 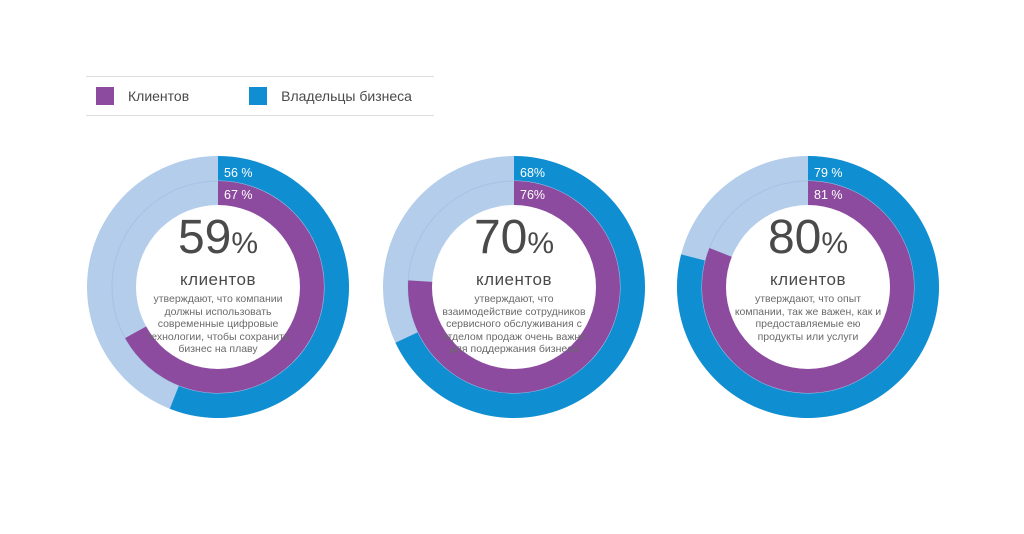 I want to click on headline-1: 59%, so click(x=218, y=243).